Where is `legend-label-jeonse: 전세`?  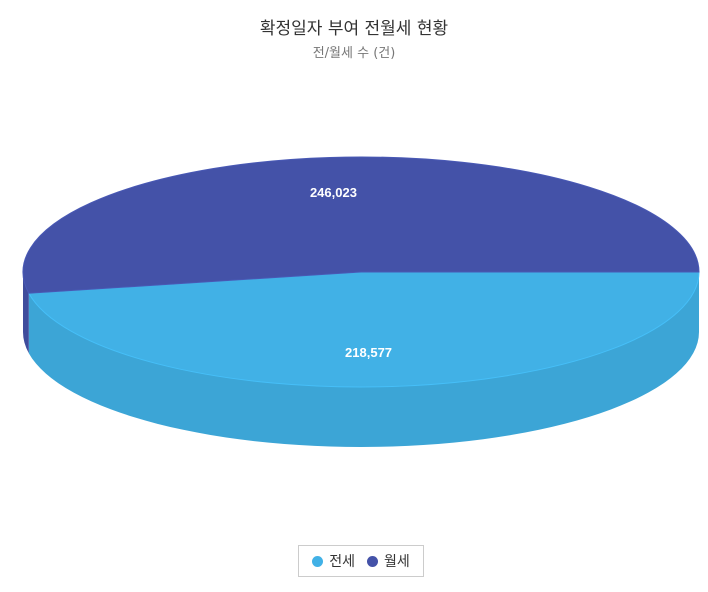
legend-label-jeonse: 전세 is located at coordinates (342, 562).